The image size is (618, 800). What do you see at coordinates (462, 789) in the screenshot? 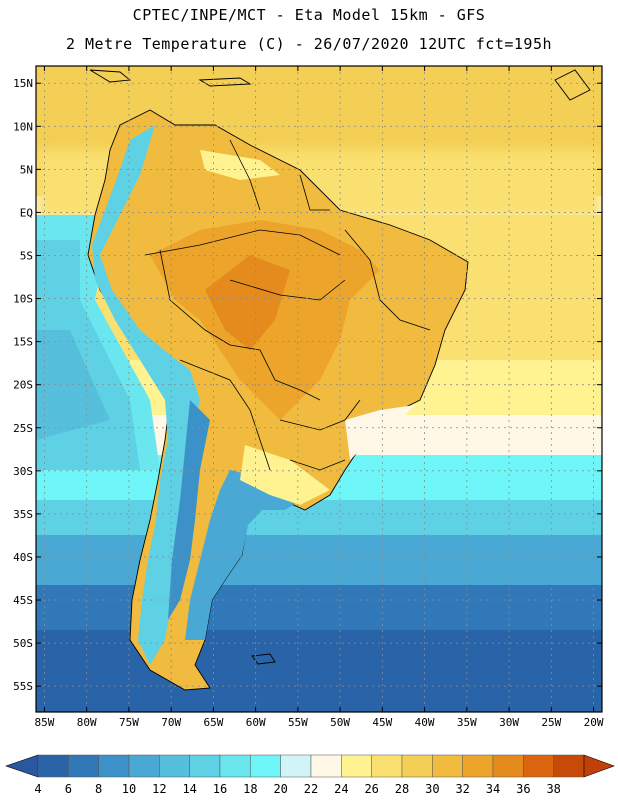
I see `colorbar-label: 32` at bounding box center [462, 789].